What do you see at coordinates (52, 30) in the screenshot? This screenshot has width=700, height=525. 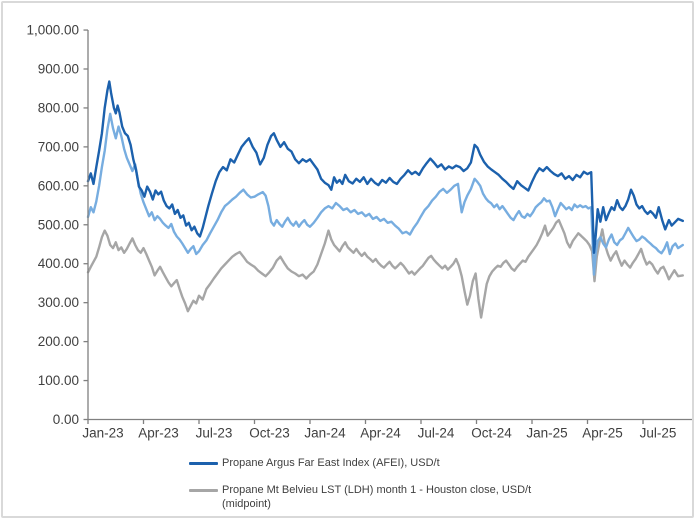 I see `y-axis-label: 1,000.00` at bounding box center [52, 30].